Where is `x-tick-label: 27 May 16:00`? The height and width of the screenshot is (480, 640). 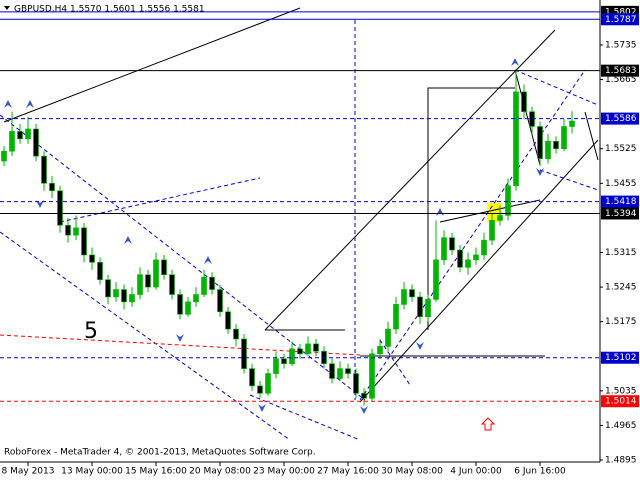 x-tick-label: 27 May 16:00 is located at coordinates (348, 472).